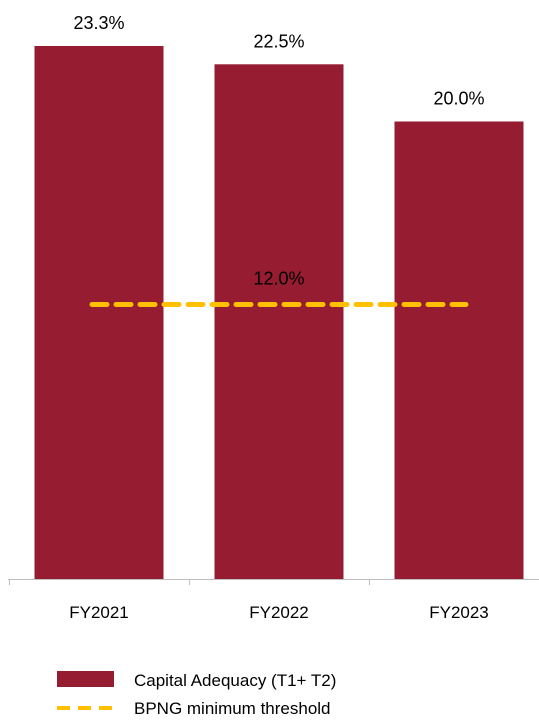  What do you see at coordinates (278, 41) in the screenshot?
I see `data-label-fy2022: 22.5%` at bounding box center [278, 41].